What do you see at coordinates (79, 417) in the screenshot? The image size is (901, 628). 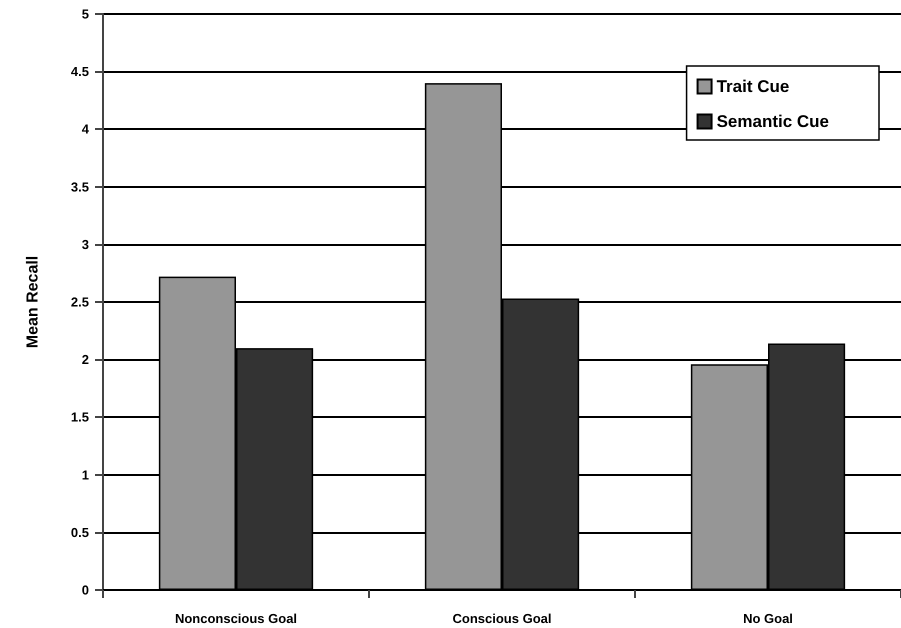 I see `y-tick-label: 1.5` at bounding box center [79, 417].